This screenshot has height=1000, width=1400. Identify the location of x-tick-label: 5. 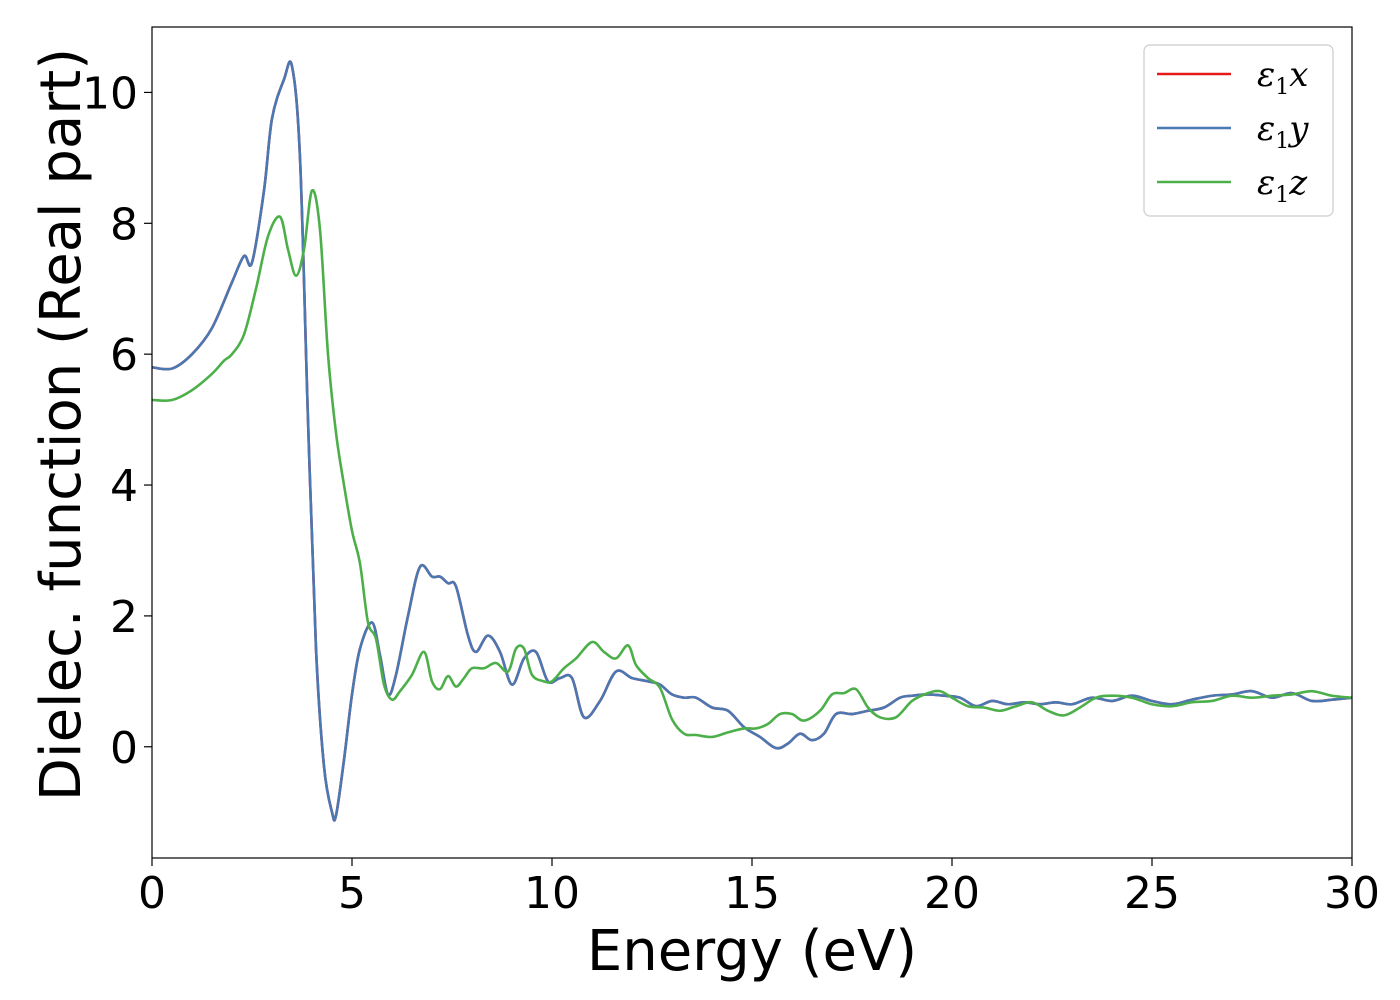
(352, 893).